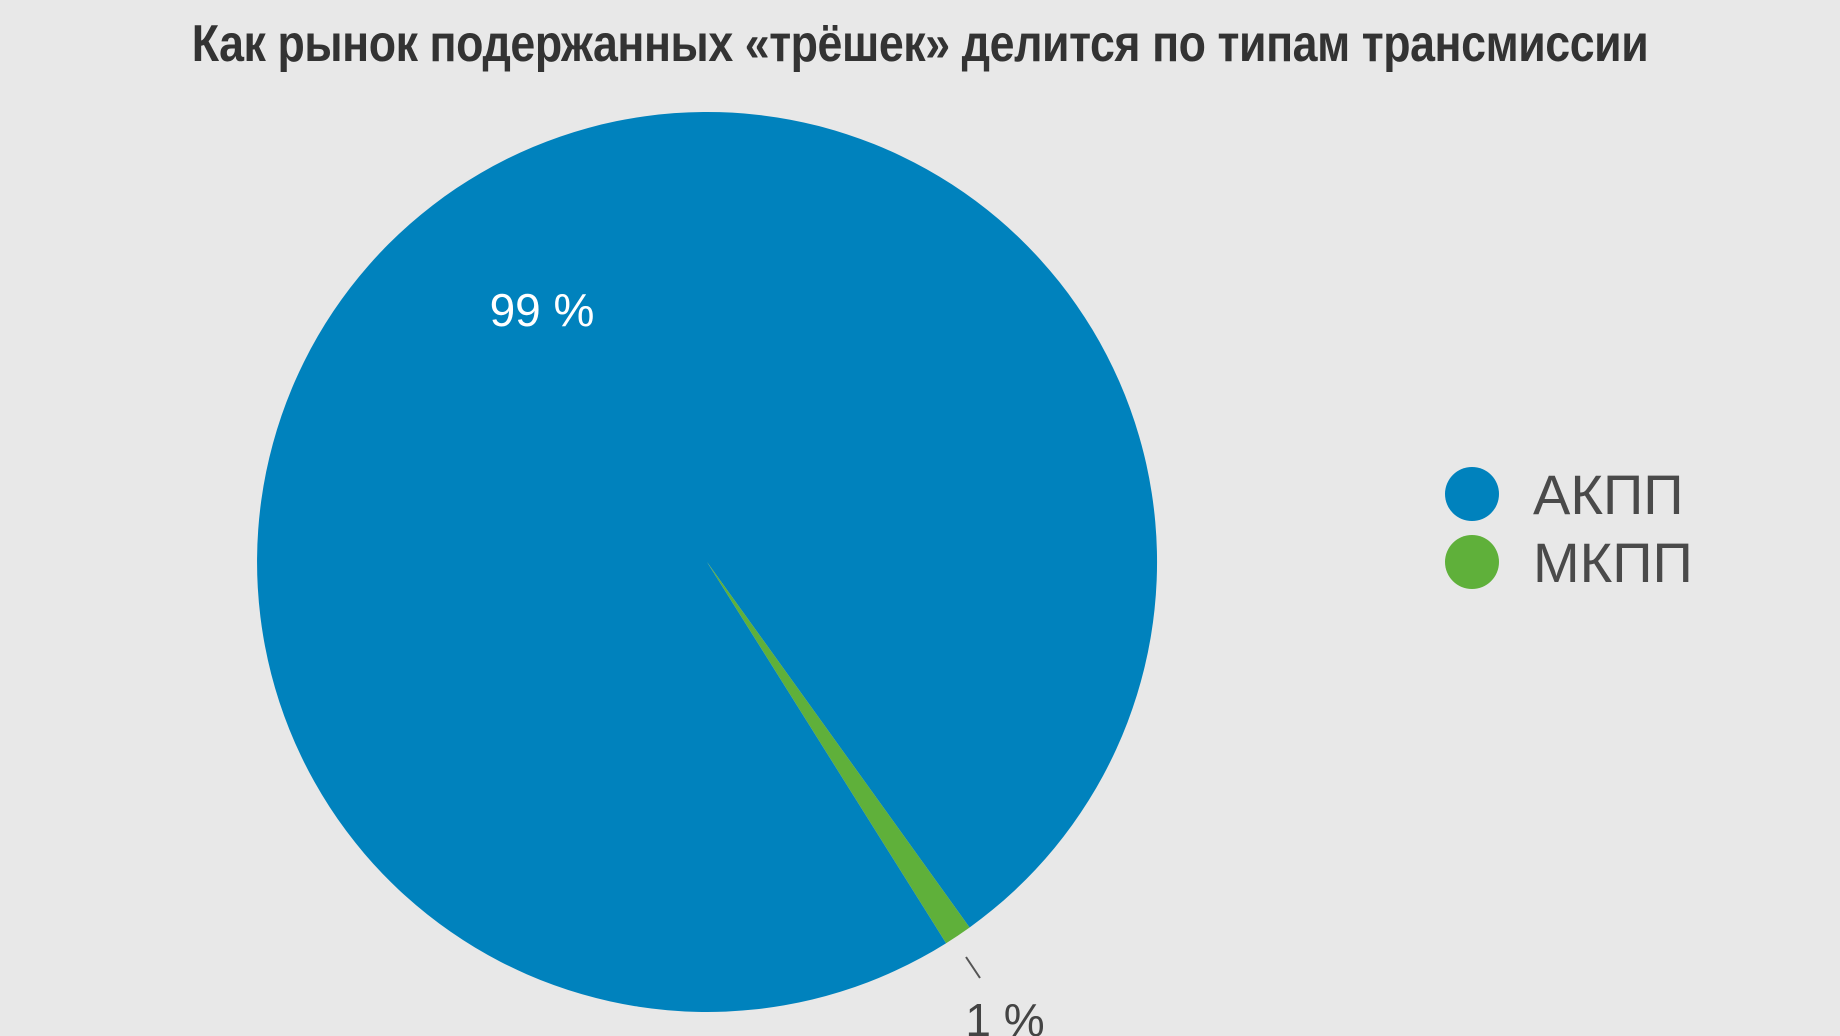  I want to click on legend-label-mkpp: МКПП, so click(1613, 562).